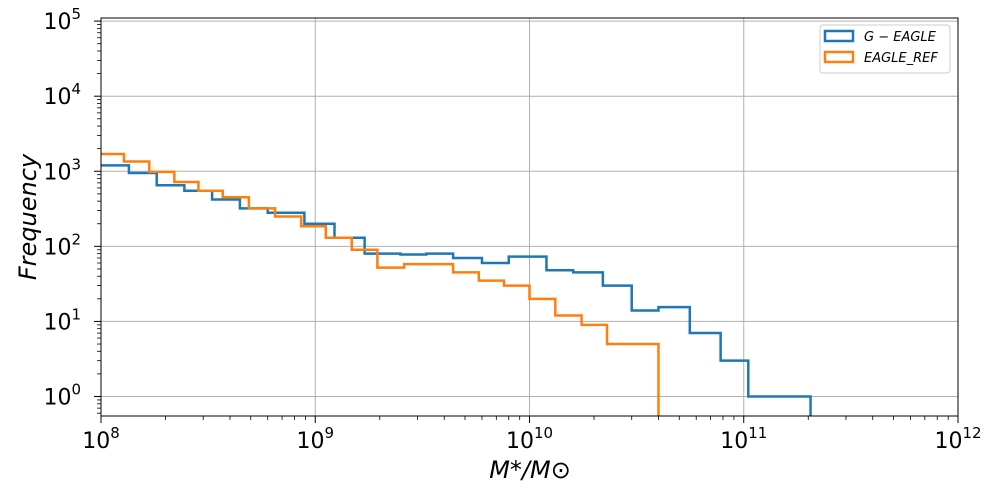  Describe the element at coordinates (543, 433) in the screenshot. I see `x-tick-exponent: 10` at that location.